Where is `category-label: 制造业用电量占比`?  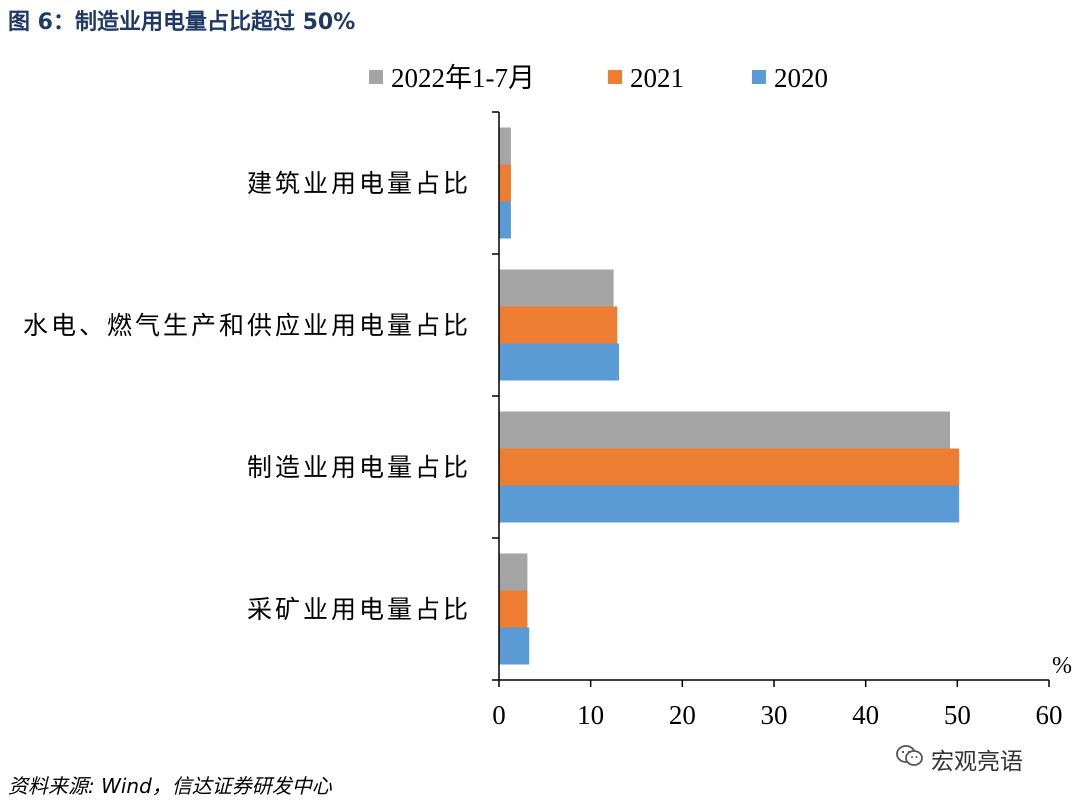 category-label: 制造业用电量占比 is located at coordinates (359, 467).